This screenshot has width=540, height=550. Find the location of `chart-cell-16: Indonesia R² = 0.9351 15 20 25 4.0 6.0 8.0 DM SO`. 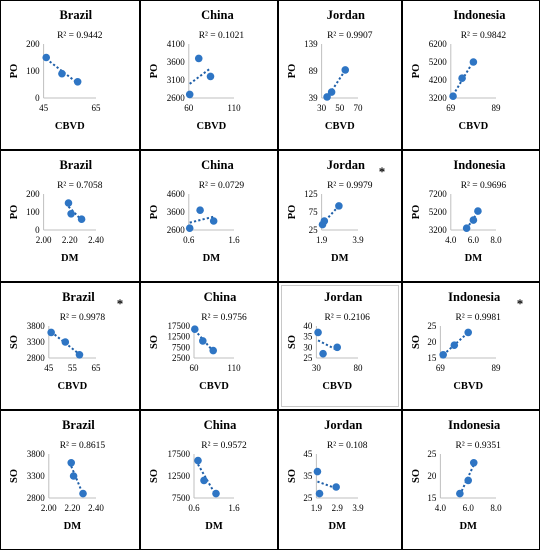

chart-cell-16: Indonesia R² = 0.9351 15 20 25 4.0 6.0 8.0 DM SO is located at coordinates (471, 480).